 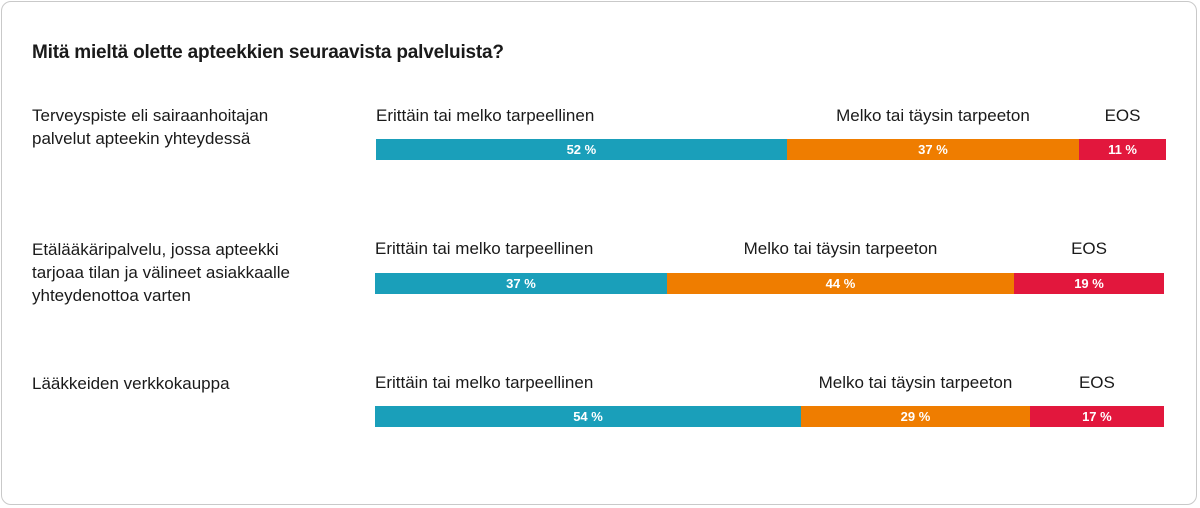 What do you see at coordinates (1122, 149) in the screenshot?
I see `bar-segment-eos: 11 %` at bounding box center [1122, 149].